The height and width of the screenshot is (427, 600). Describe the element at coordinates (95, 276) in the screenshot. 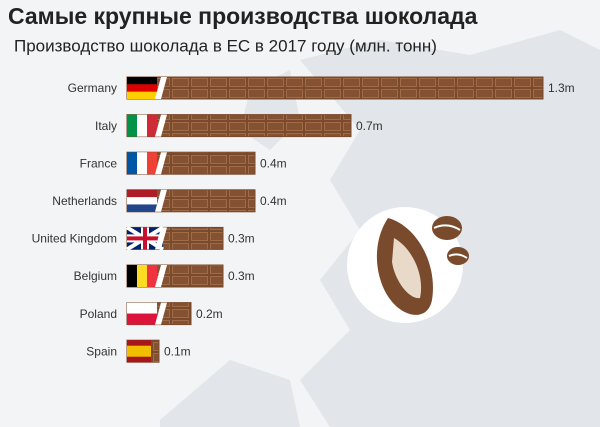

I see `category-label: Belgium` at that location.